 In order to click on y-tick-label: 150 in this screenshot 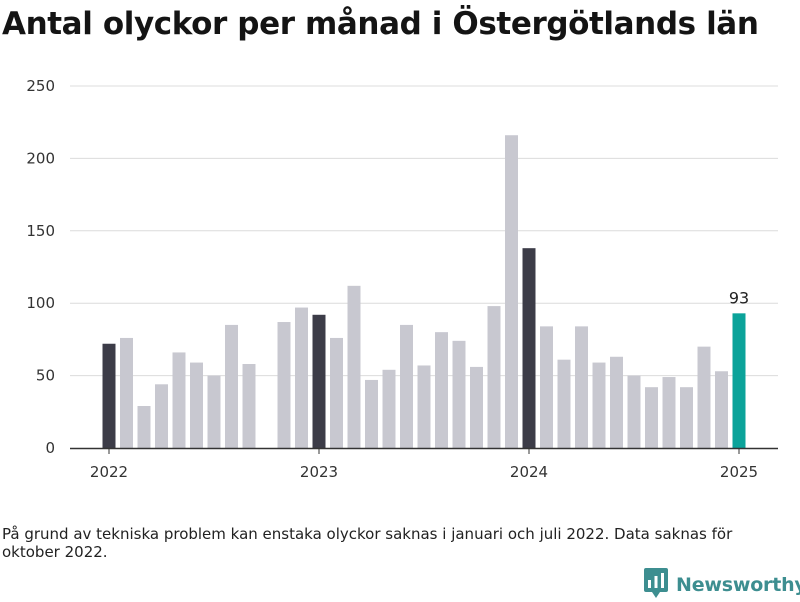, I will do `click(40, 231)`.